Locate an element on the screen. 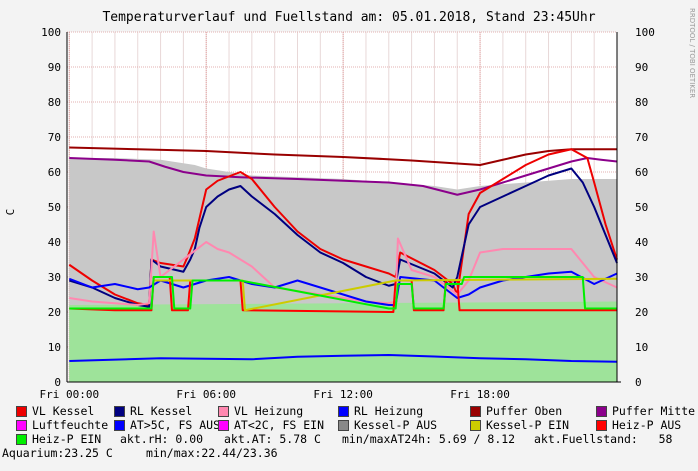 Image resolution: width=698 pixels, height=471 pixels. y-tick-label-left: 10 is located at coordinates (54, 347).